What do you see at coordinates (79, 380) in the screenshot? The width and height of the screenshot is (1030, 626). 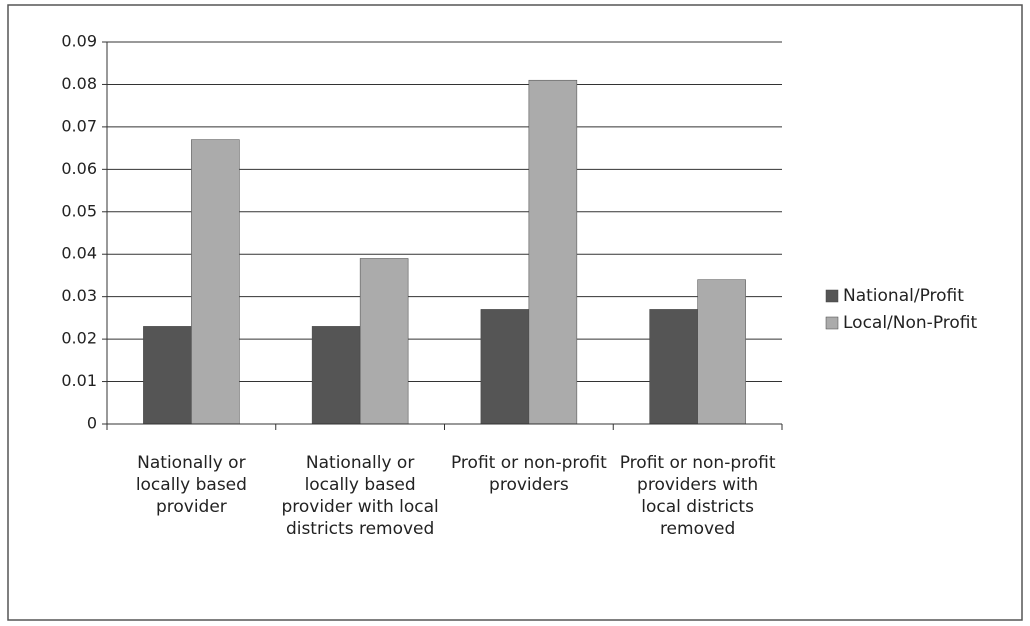 I see `y-tick-label: 0.01` at bounding box center [79, 380].